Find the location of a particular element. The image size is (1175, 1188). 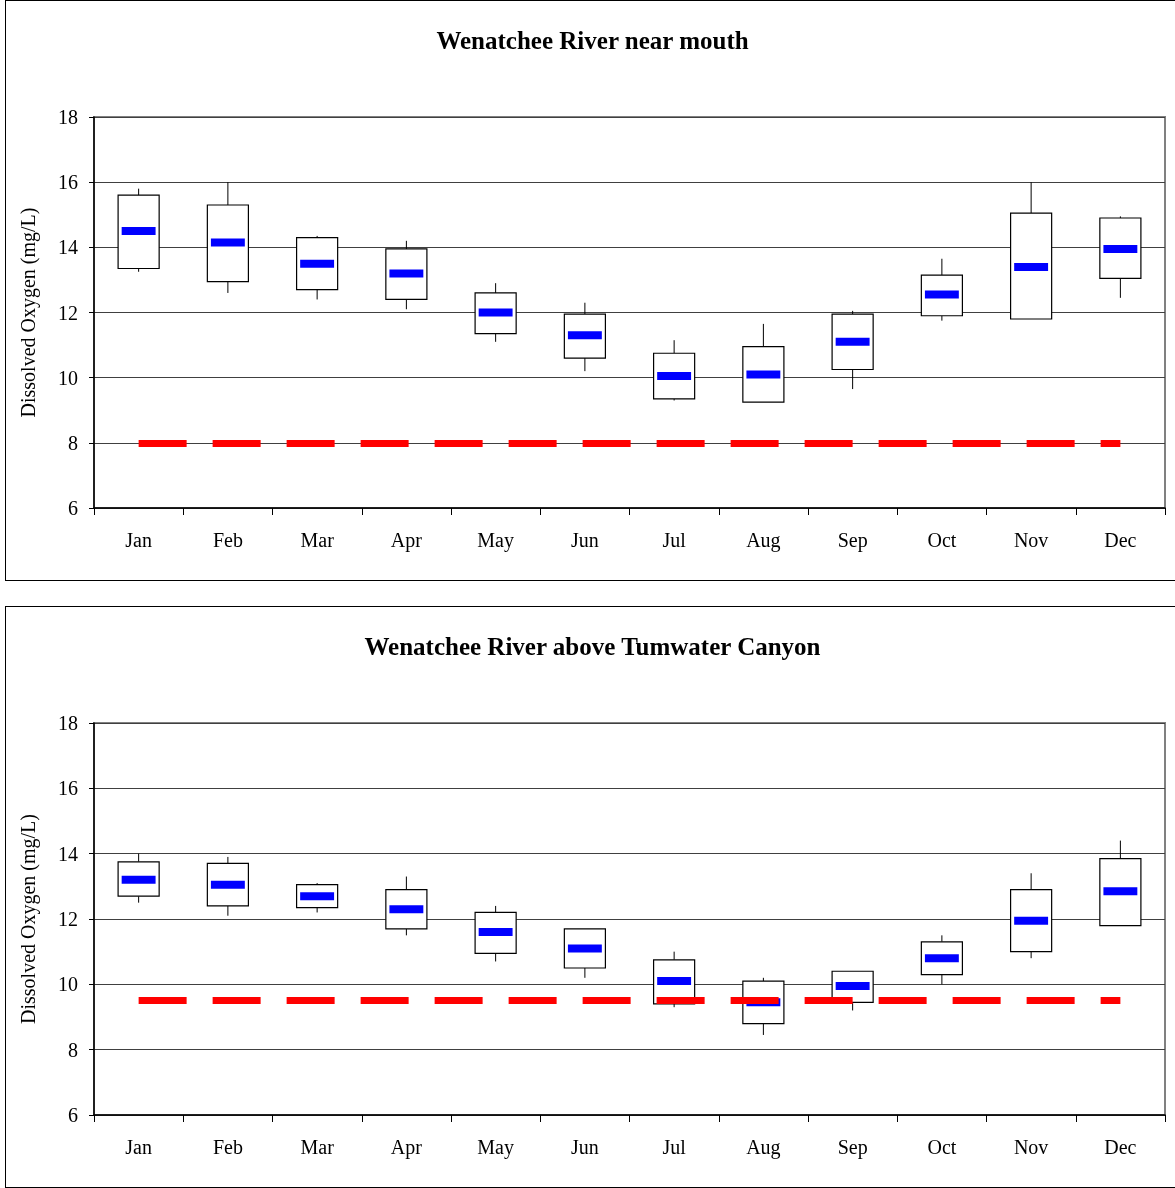

chart-title: Wenatchee River above Tumwater Canyon is located at coordinates (592, 646).